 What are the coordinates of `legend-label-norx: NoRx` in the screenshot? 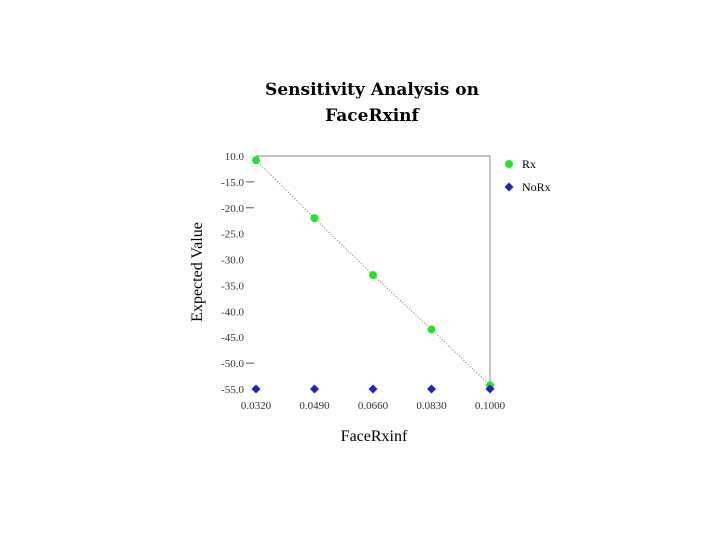 It's located at (536, 187).